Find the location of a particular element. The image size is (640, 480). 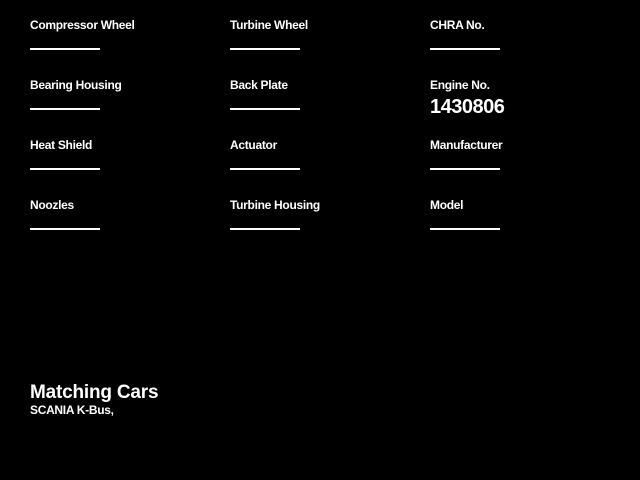

compressor-wheel-label: Compressor Wheel is located at coordinates (82, 25).